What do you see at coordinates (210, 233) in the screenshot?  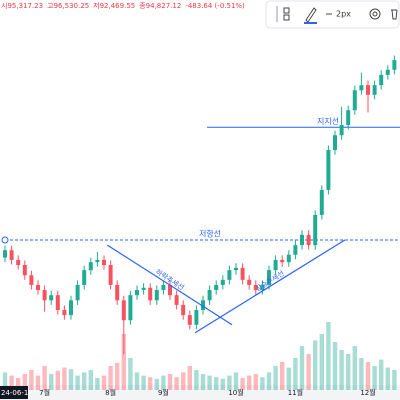 I see `level-label: 저항선` at bounding box center [210, 233].